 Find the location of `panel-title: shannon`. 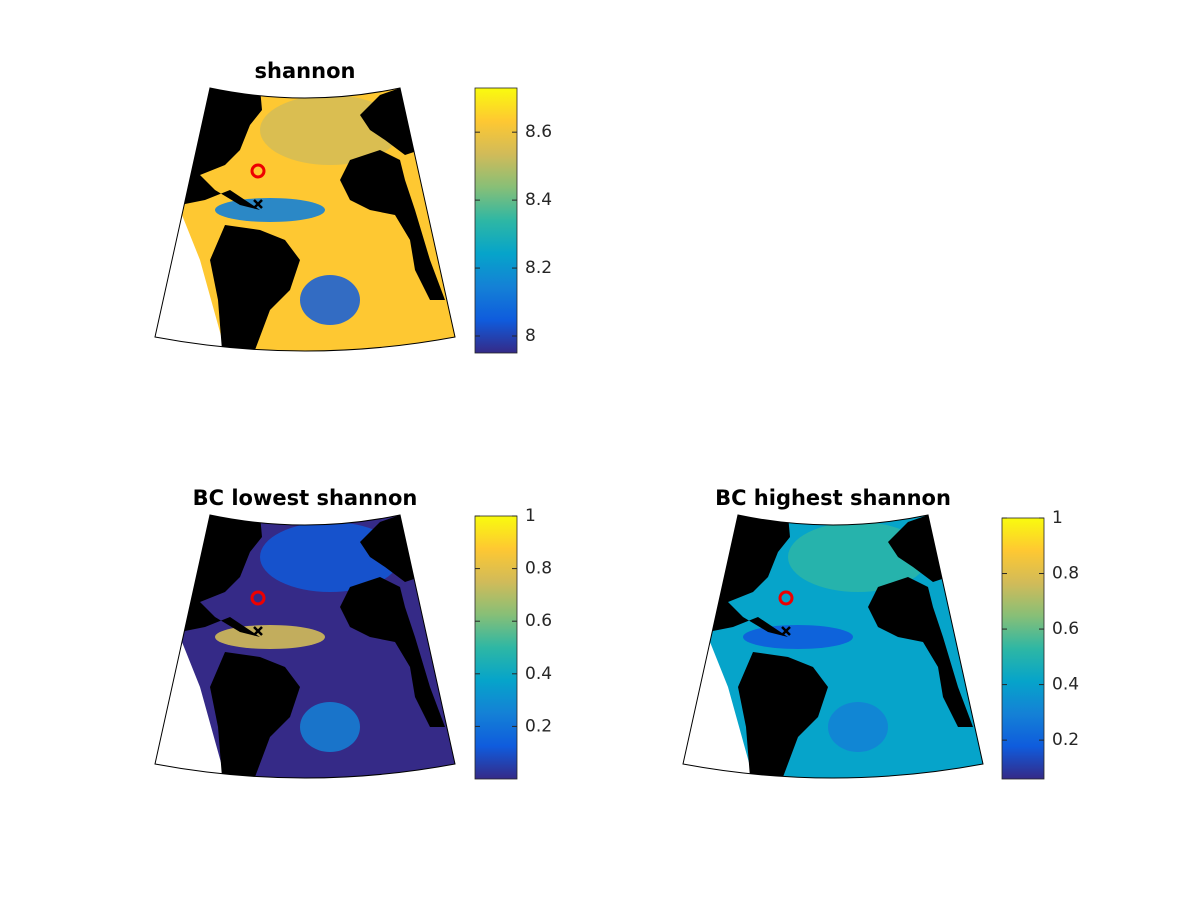

panel-title: shannon is located at coordinates (305, 71).